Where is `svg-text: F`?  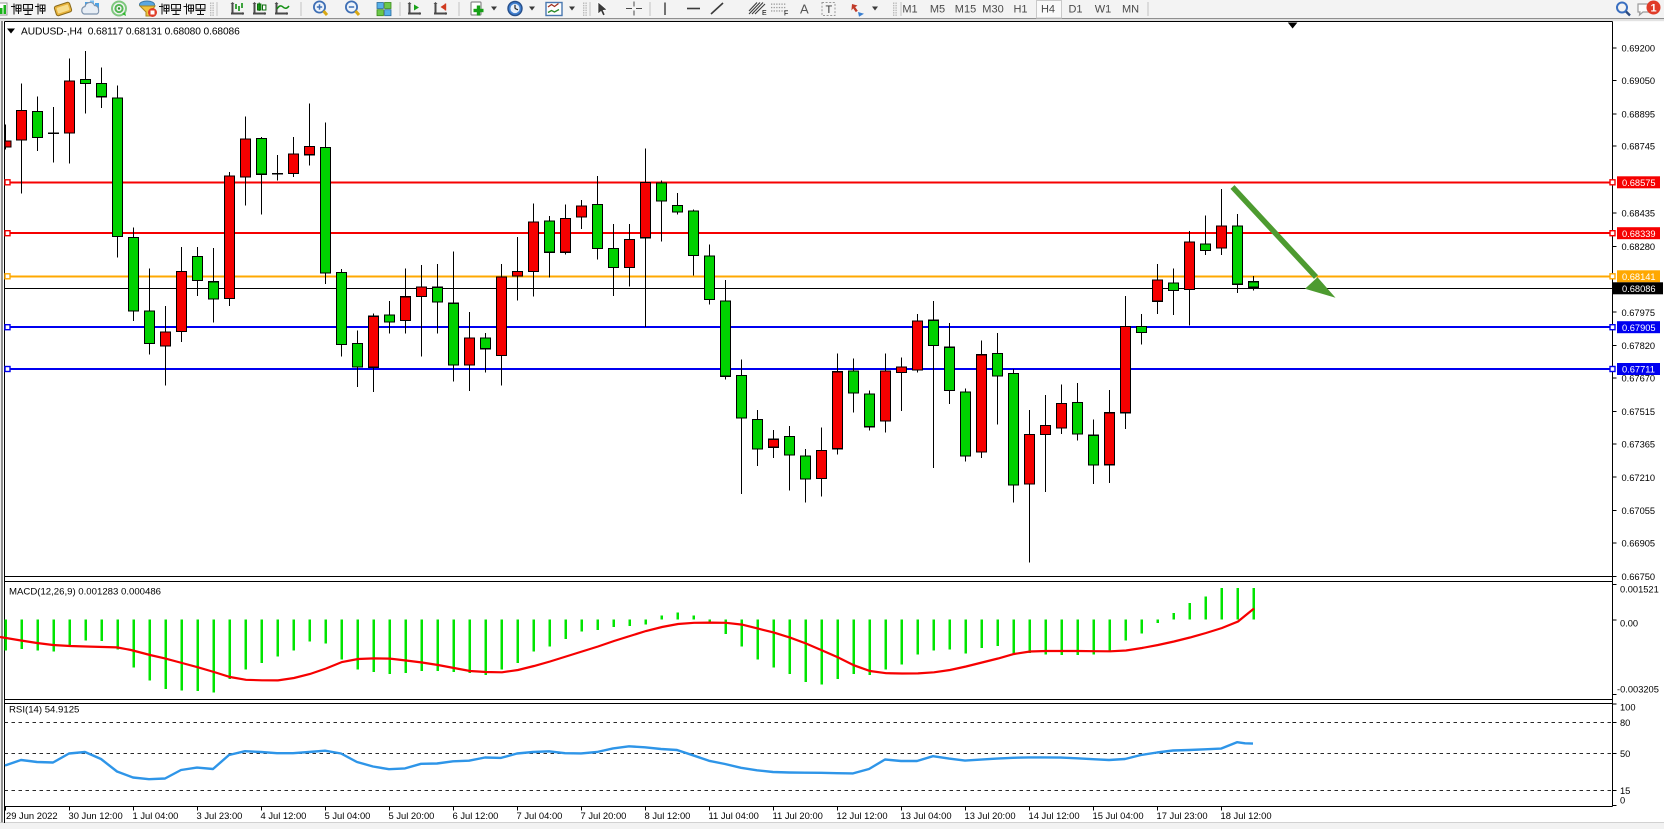 svg-text: F is located at coordinates (786, 14).